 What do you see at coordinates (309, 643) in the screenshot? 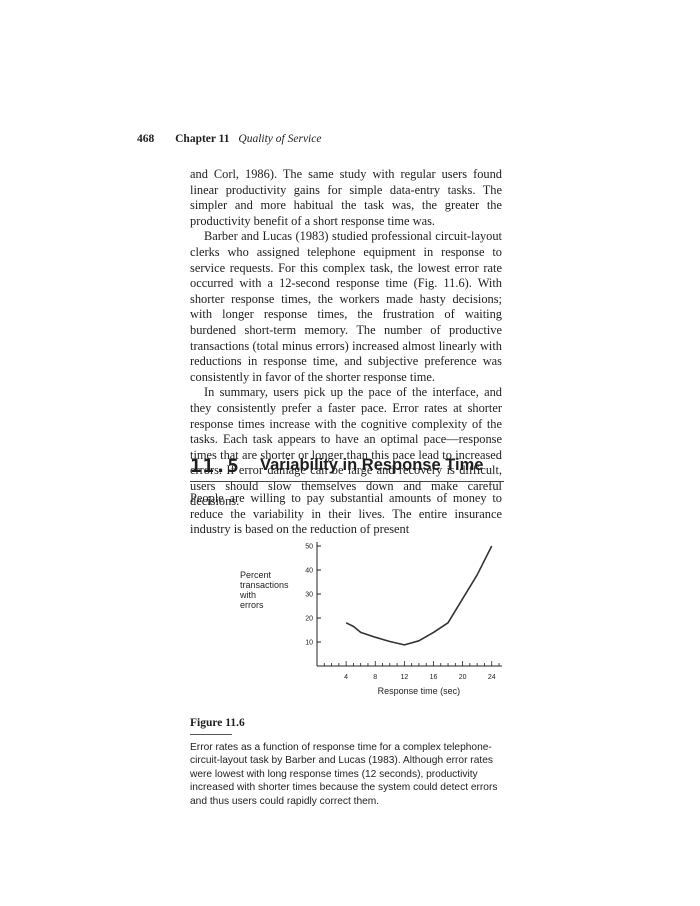
I see `y-tick-label: 10` at bounding box center [309, 643].